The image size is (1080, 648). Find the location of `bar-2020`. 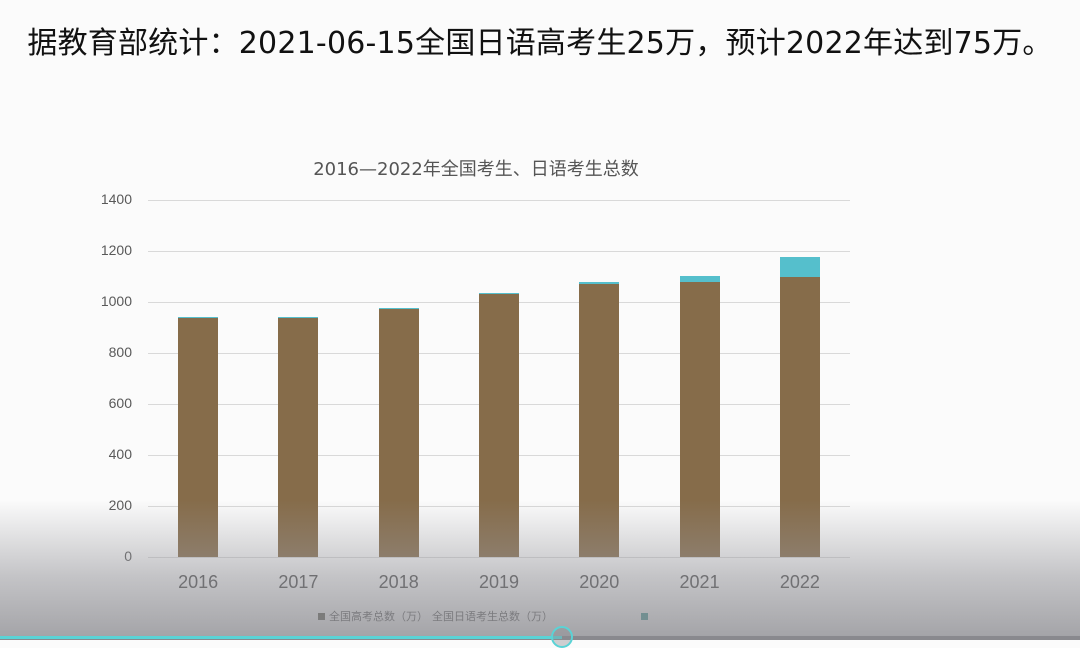

bar-2020 is located at coordinates (599, 378).